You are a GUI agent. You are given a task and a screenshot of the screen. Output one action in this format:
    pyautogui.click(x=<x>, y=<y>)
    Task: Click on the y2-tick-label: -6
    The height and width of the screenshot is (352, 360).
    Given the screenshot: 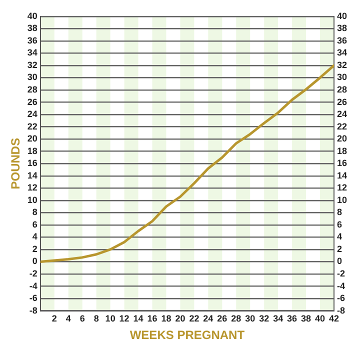 What is the action you would take?
    pyautogui.click(x=341, y=298)
    